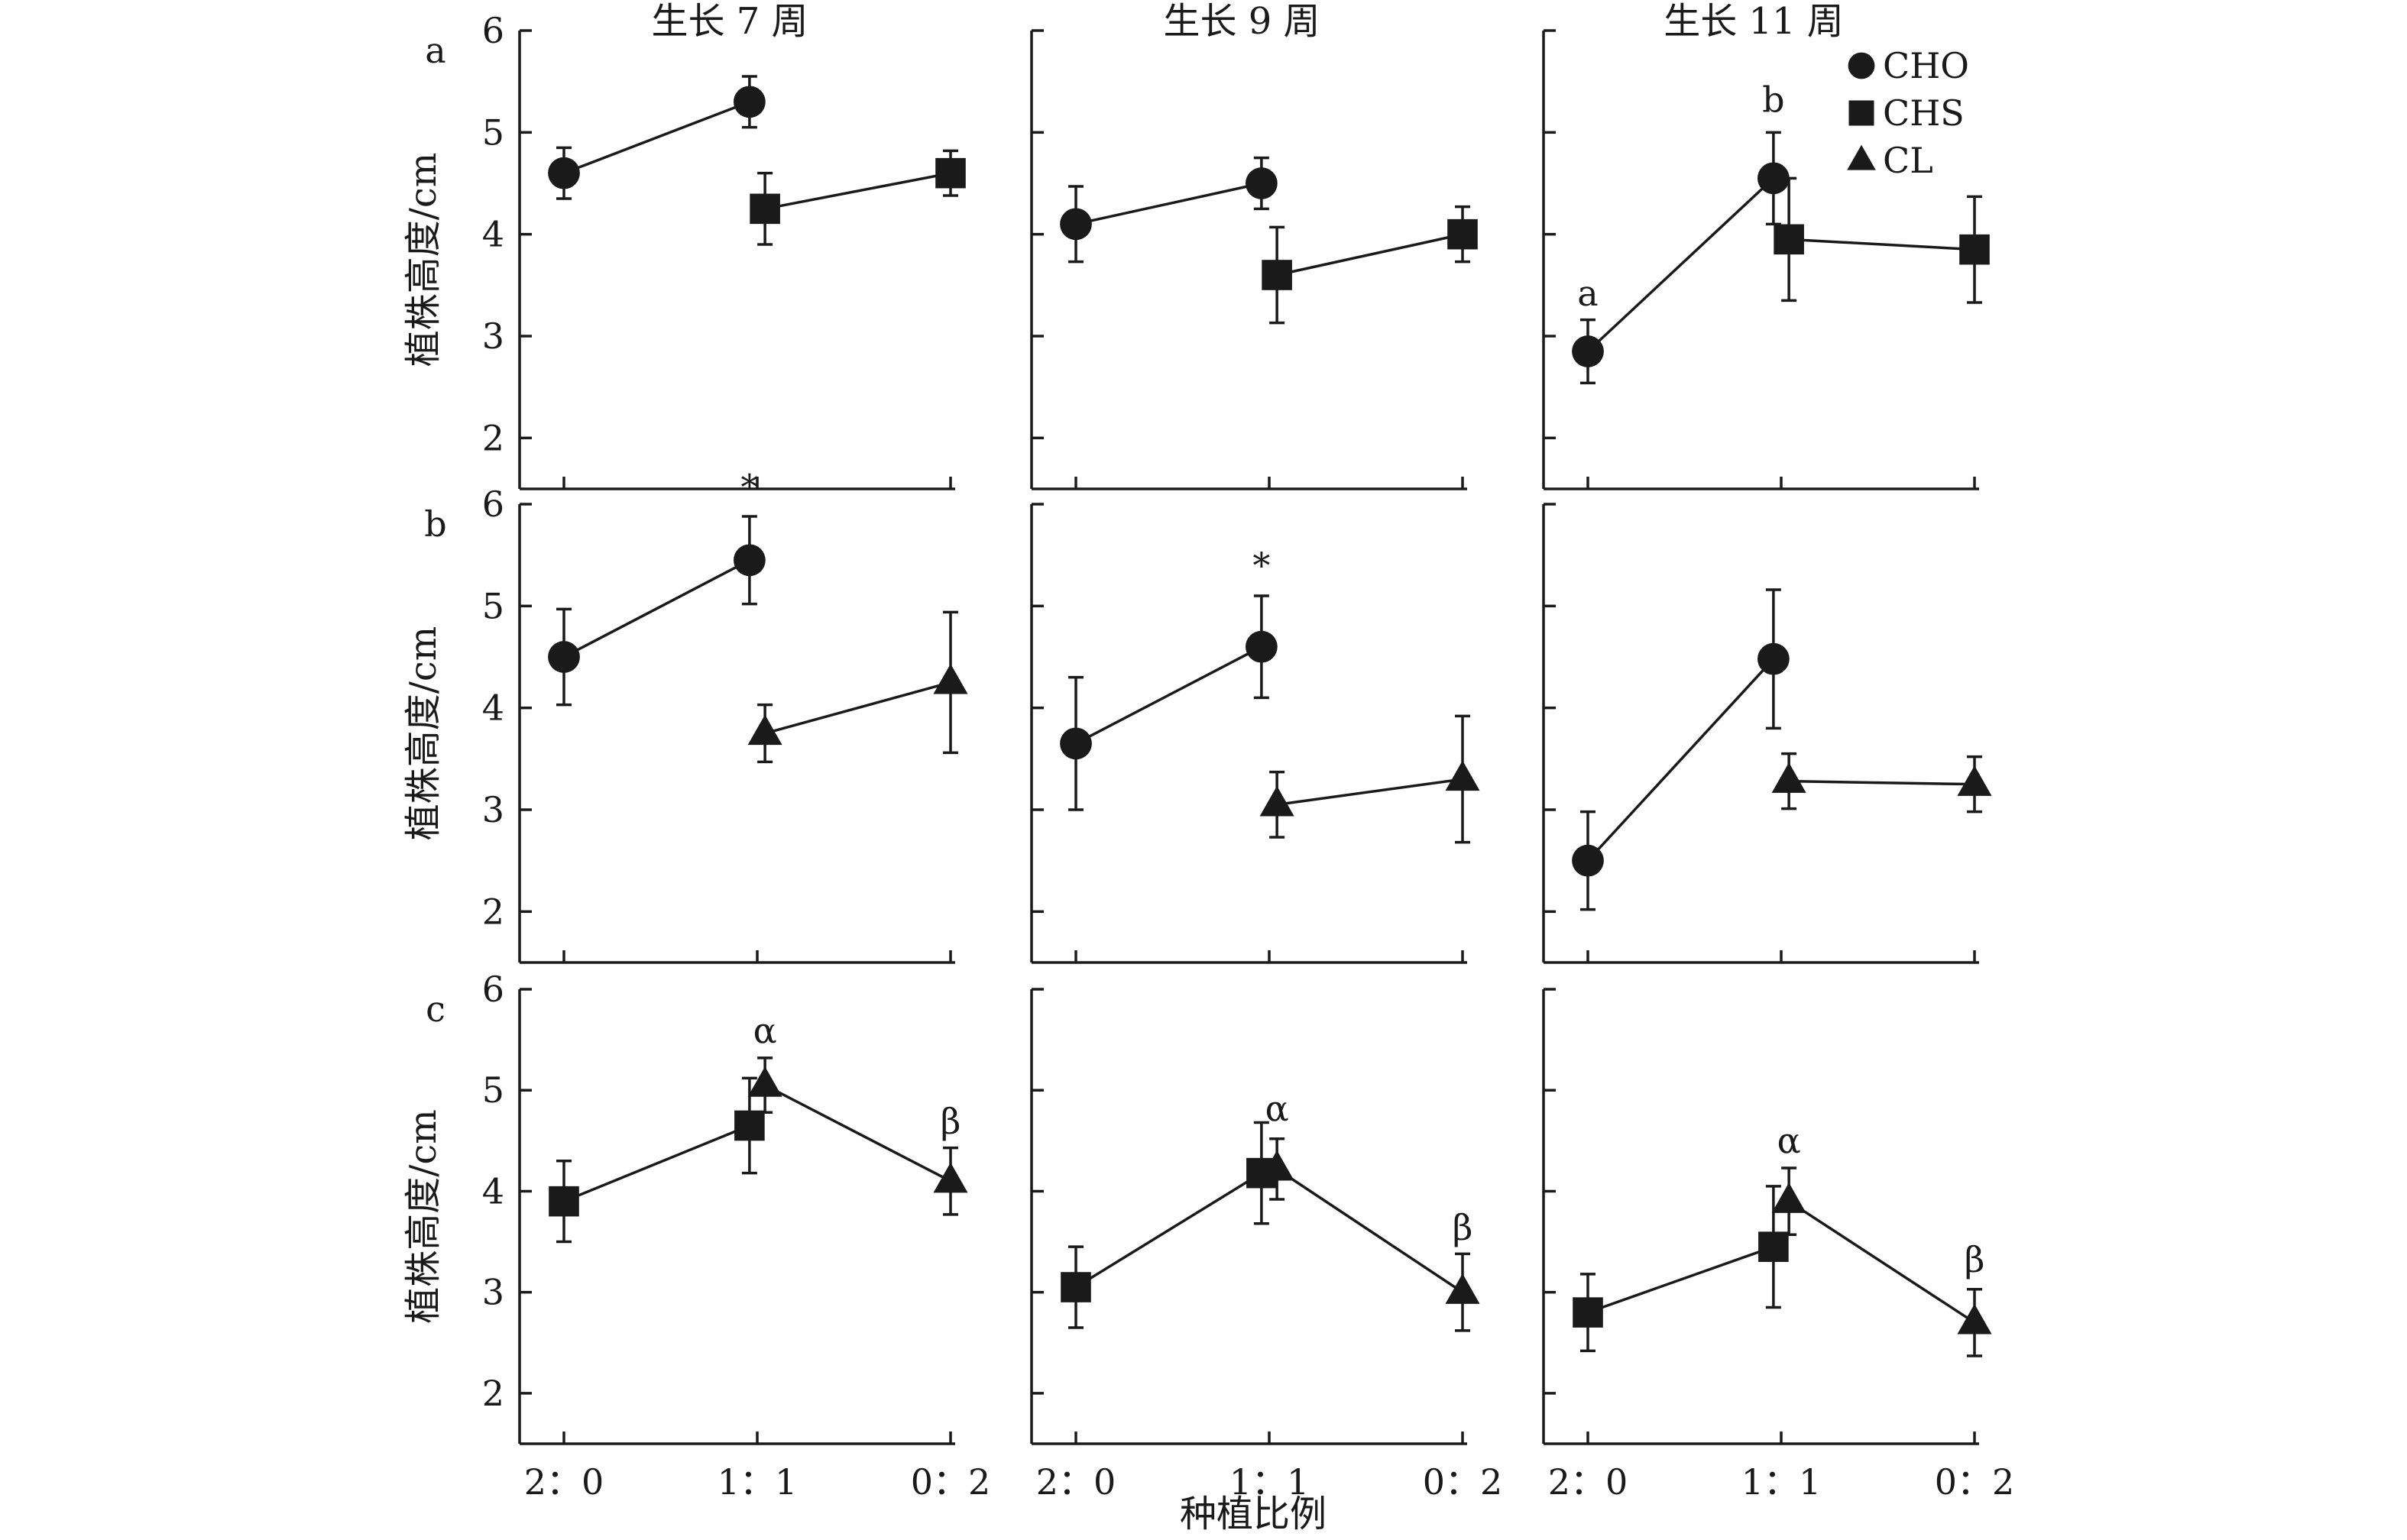 Image resolution: width=2407 pixels, height=1540 pixels. I want to click on panel-a-3: ab, so click(1766, 259).